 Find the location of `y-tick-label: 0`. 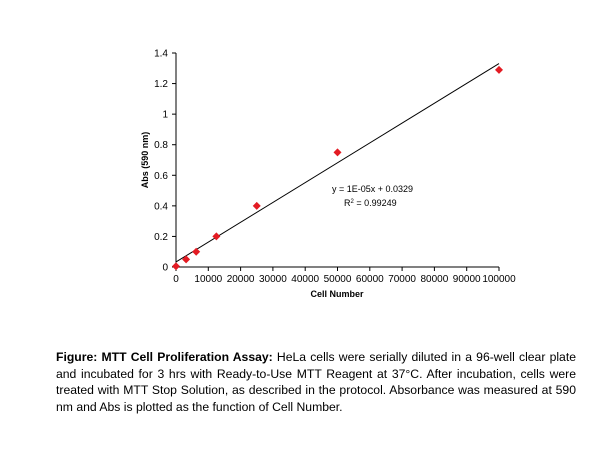

y-tick-label: 0 is located at coordinates (165, 268).